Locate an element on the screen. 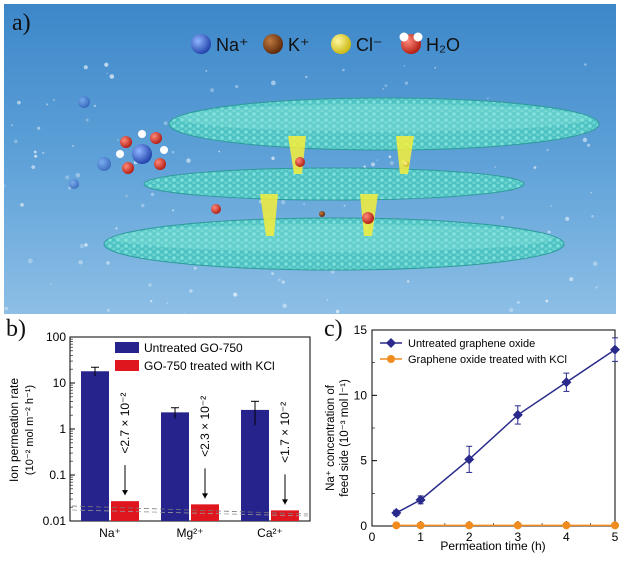 The height and width of the screenshot is (561, 620). legend-swatch-kcl is located at coordinates (127, 365).